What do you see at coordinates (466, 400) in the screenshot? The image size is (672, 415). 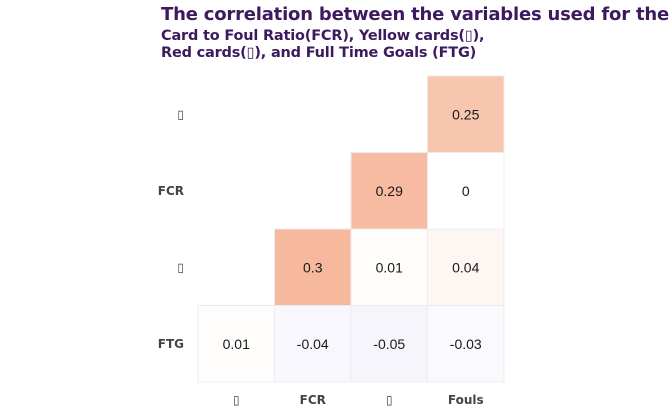 I see `x-axis-tick-label: Fouls` at bounding box center [466, 400].